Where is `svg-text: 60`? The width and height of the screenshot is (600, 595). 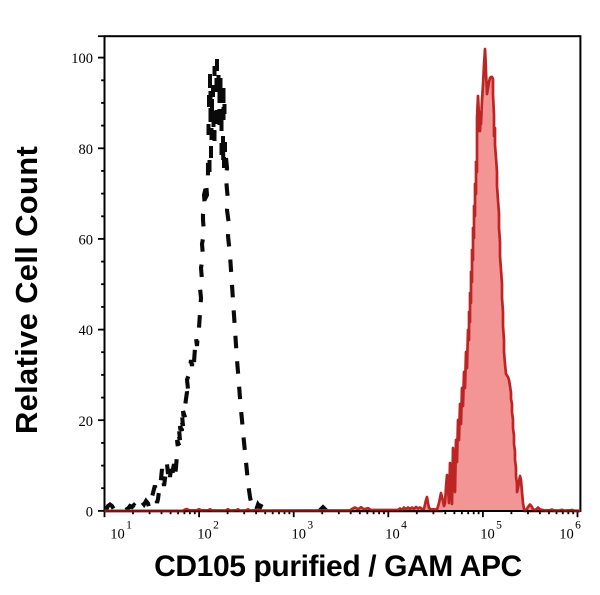 svg-text: 60 is located at coordinates (86, 241).